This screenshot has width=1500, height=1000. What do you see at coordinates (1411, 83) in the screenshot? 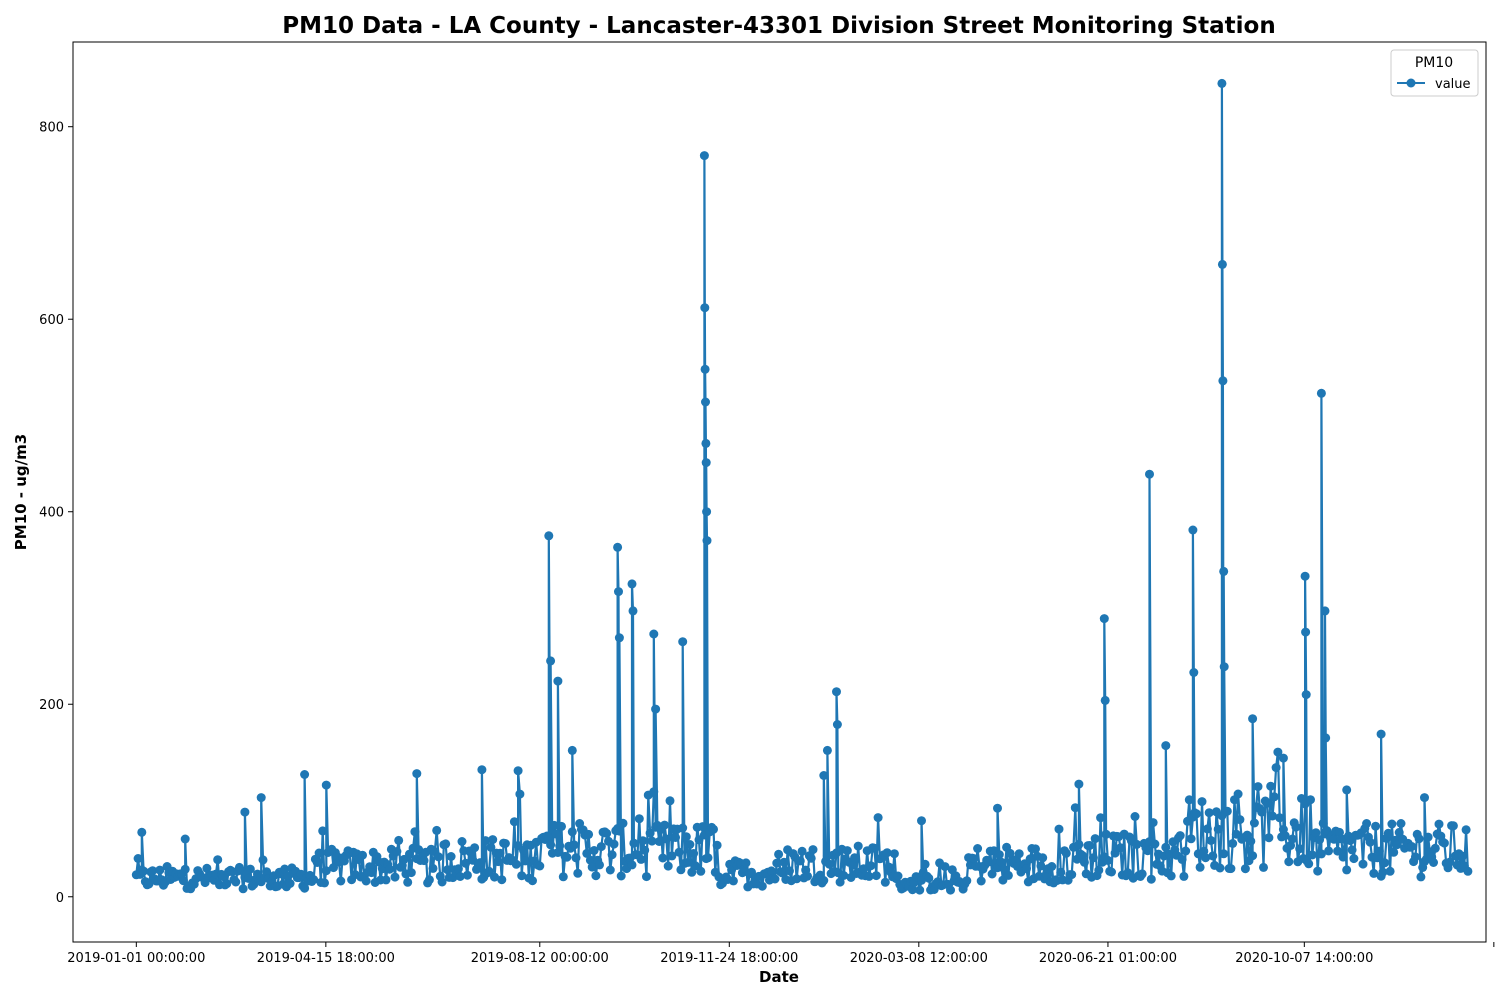
I see `legend-marker-swatch` at bounding box center [1411, 83].